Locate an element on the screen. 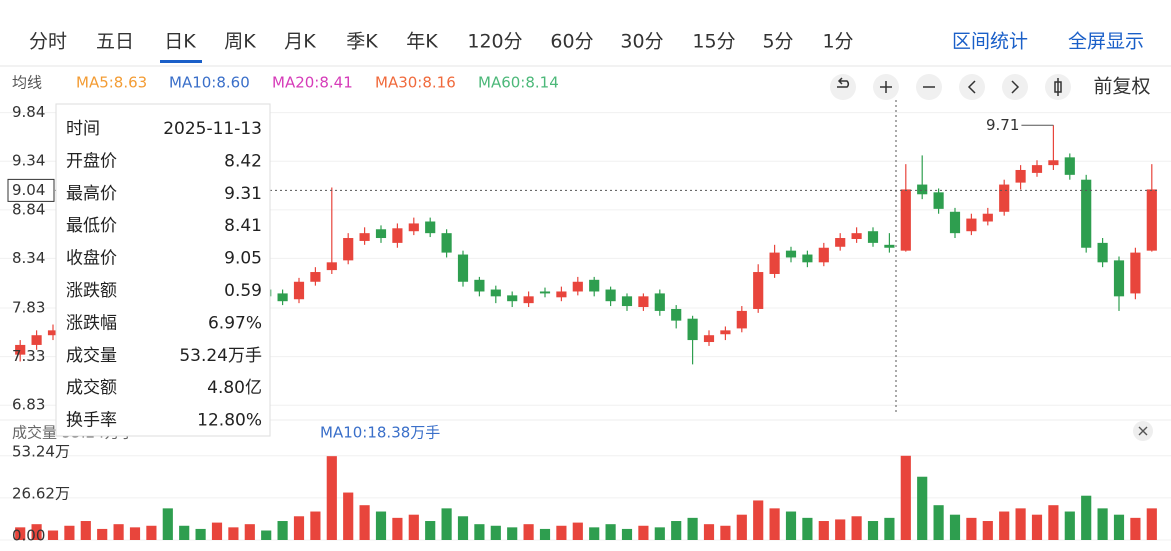  tab: 五日 is located at coordinates (115, 42).